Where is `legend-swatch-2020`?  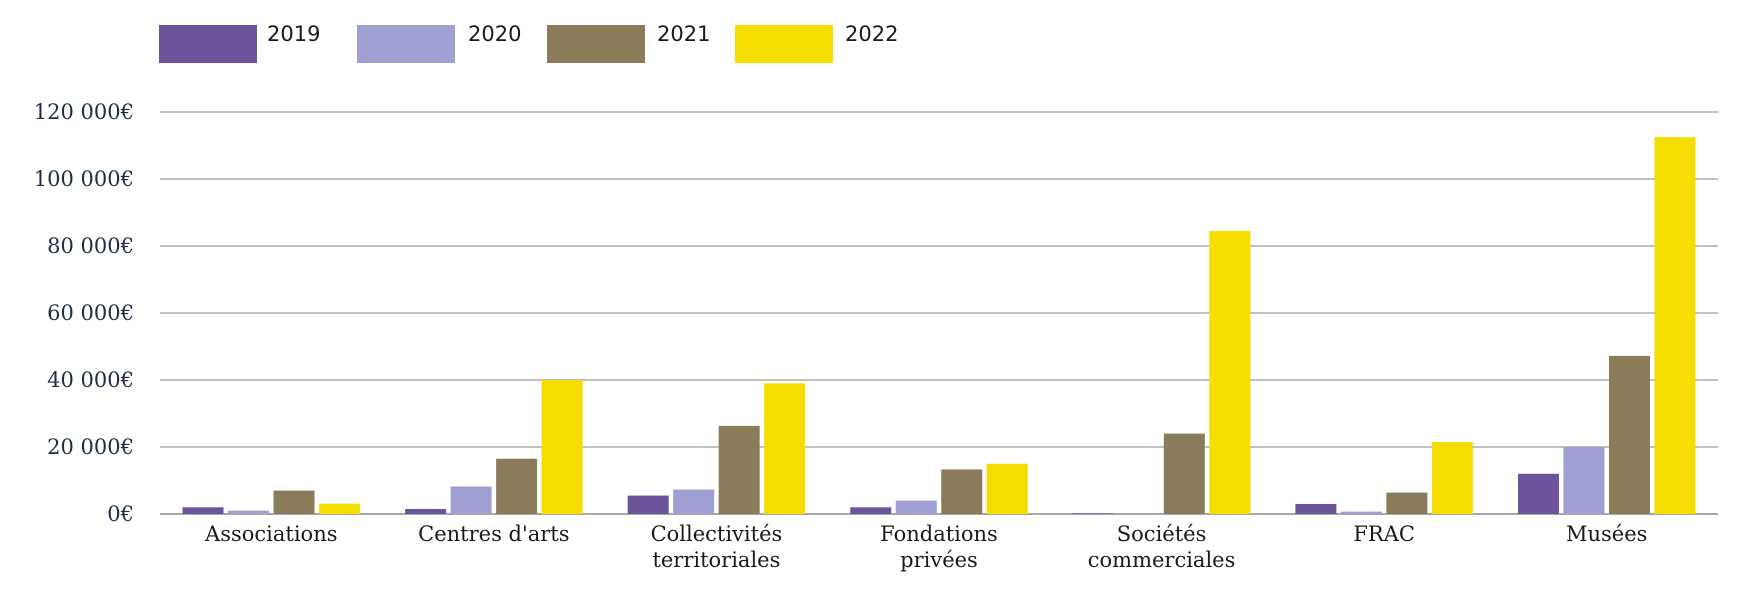 legend-swatch-2020 is located at coordinates (406, 44).